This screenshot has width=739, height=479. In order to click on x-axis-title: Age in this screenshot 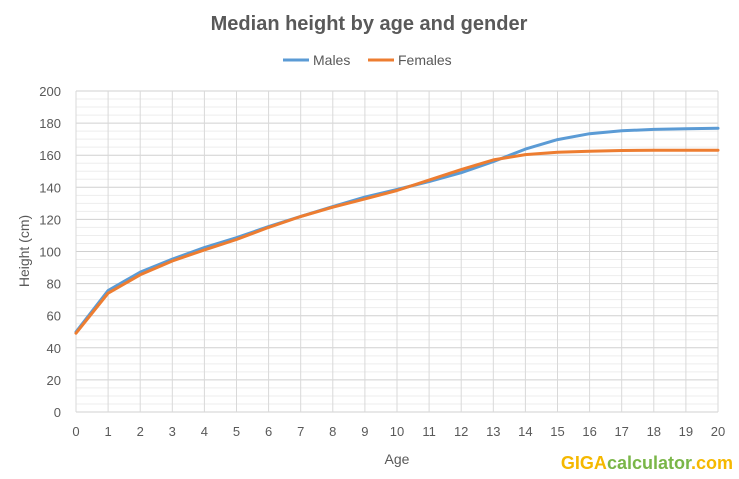, I will do `click(397, 459)`.